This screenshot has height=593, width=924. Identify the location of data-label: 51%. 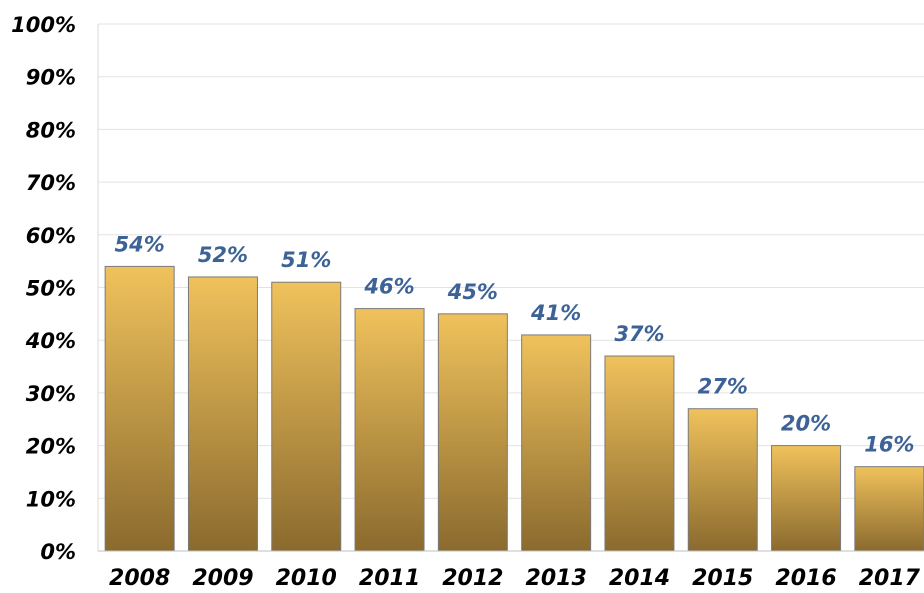
(306, 260).